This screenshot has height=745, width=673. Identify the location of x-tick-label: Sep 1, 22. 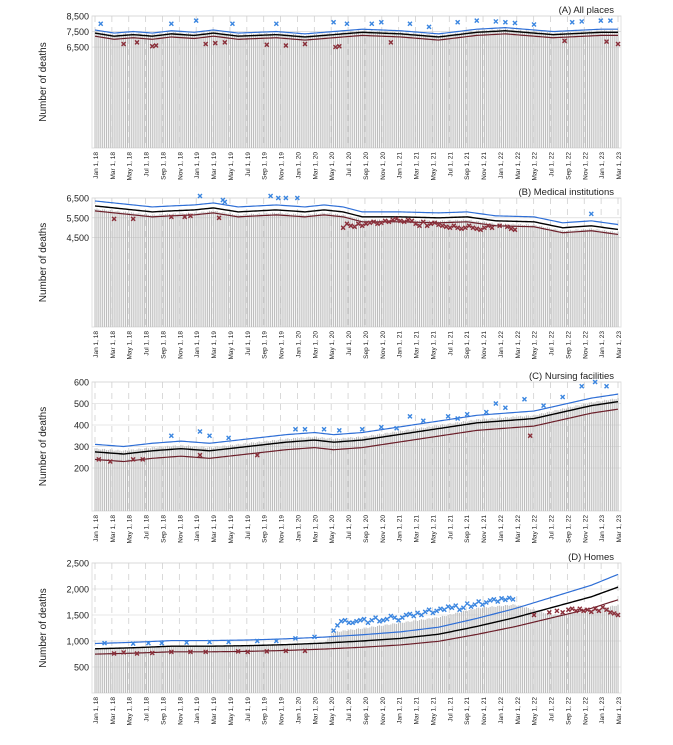
(568, 529).